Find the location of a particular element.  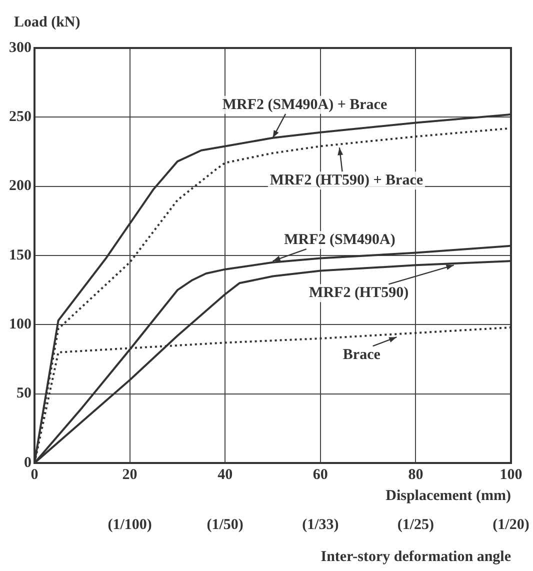

x-tick-label: 40 is located at coordinates (225, 474).